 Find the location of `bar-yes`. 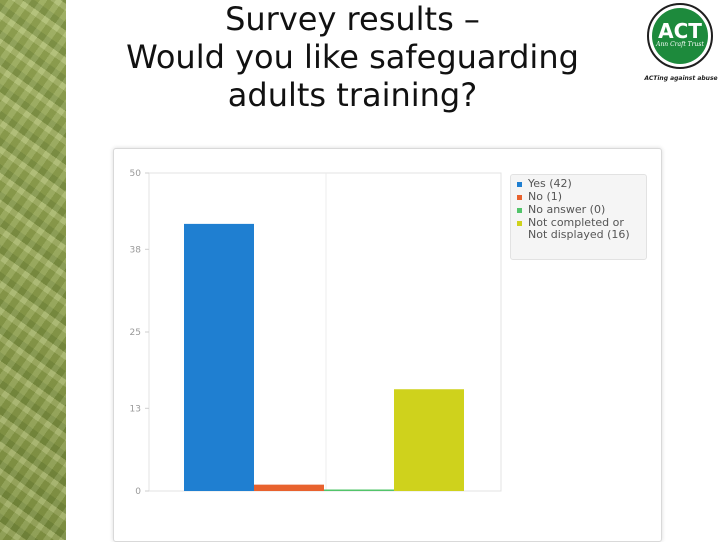

bar-yes is located at coordinates (219, 357).